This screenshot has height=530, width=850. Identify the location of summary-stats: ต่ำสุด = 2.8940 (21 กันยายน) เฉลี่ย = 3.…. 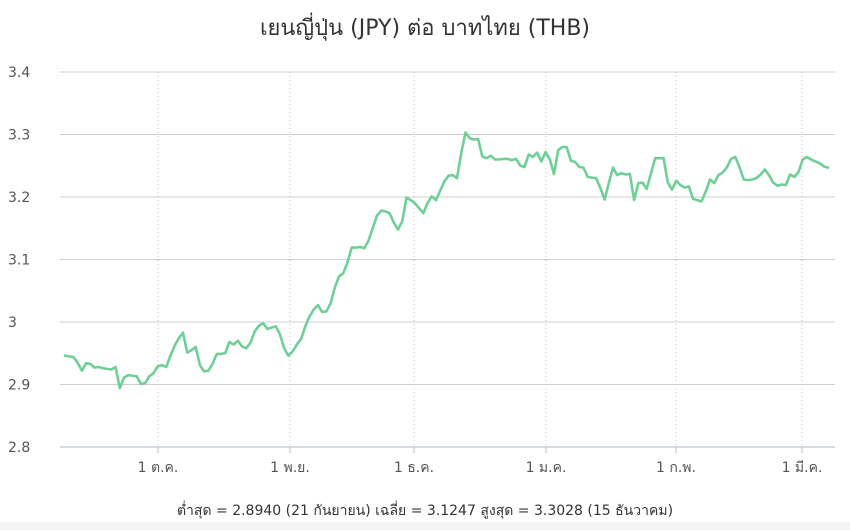
(425, 510).